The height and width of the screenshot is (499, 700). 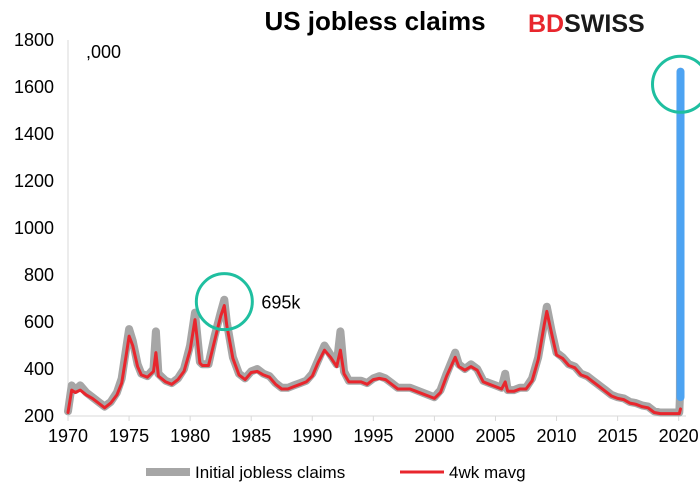 What do you see at coordinates (675, 84) in the screenshot?
I see `annotation-circle-2020` at bounding box center [675, 84].